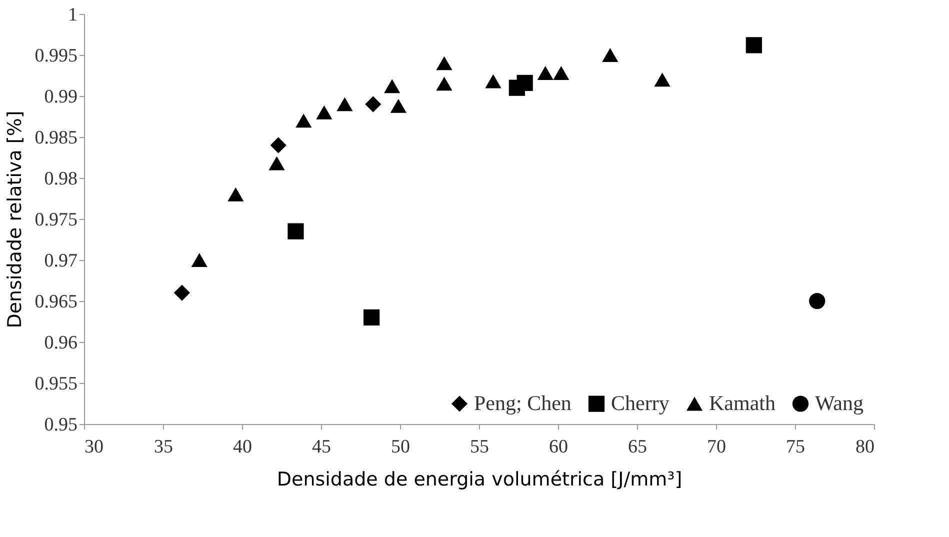 The height and width of the screenshot is (537, 949). What do you see at coordinates (479, 447) in the screenshot?
I see `x-tick-label: 55` at bounding box center [479, 447].